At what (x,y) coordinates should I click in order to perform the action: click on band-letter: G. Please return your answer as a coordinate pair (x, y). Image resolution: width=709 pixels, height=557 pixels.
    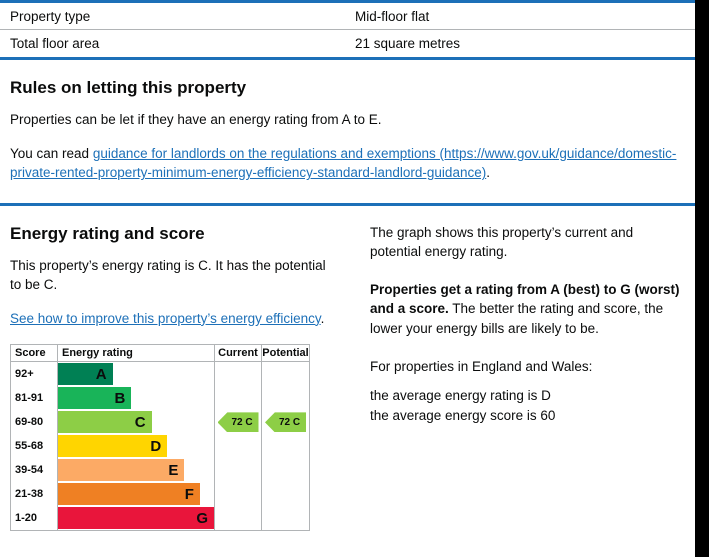
    Looking at the image, I should click on (202, 518).